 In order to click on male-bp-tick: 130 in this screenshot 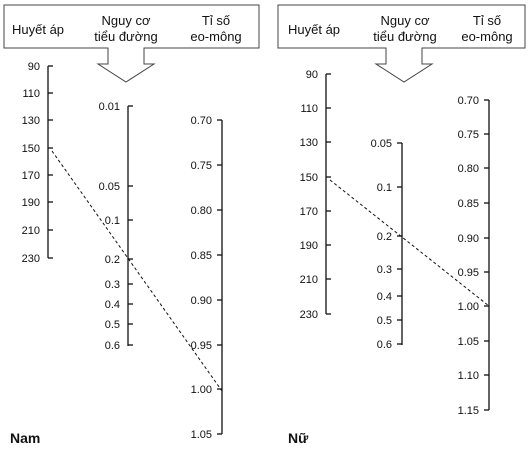, I will do `click(37, 121)`.